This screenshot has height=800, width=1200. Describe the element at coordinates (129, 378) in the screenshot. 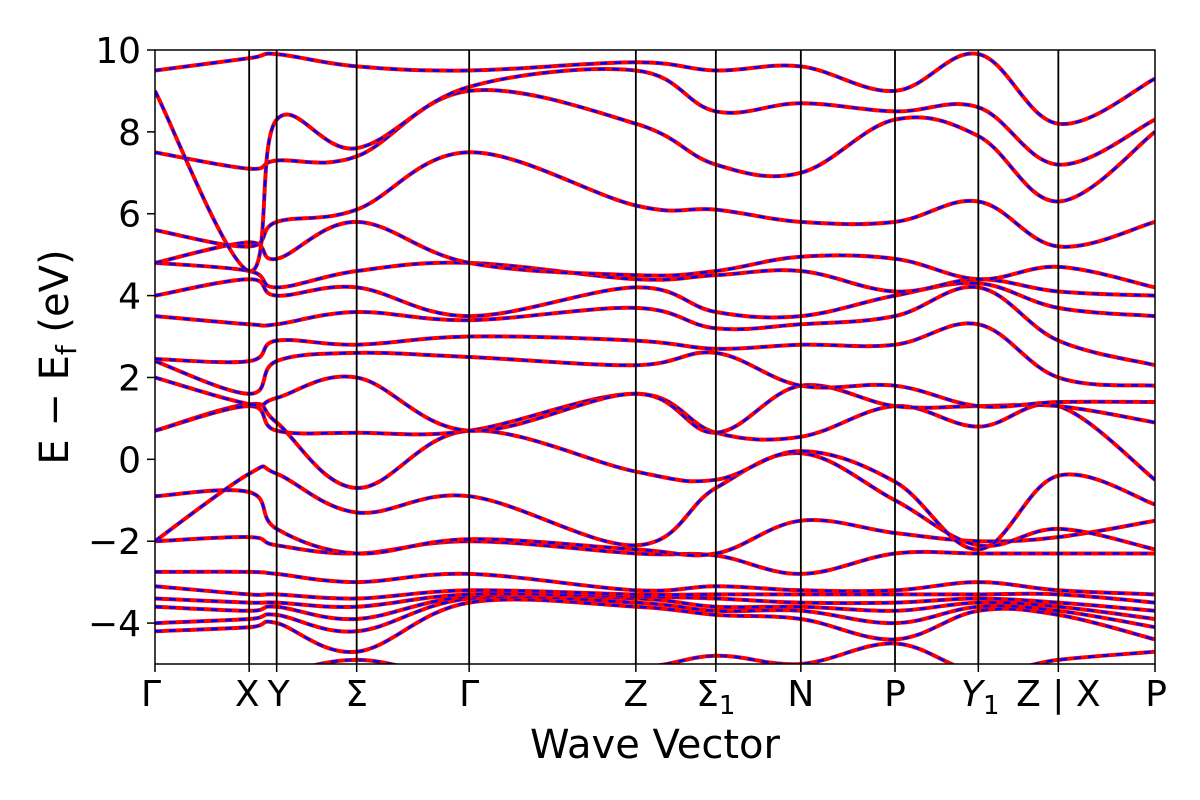

I see `y-tick-label-3: 2` at that location.